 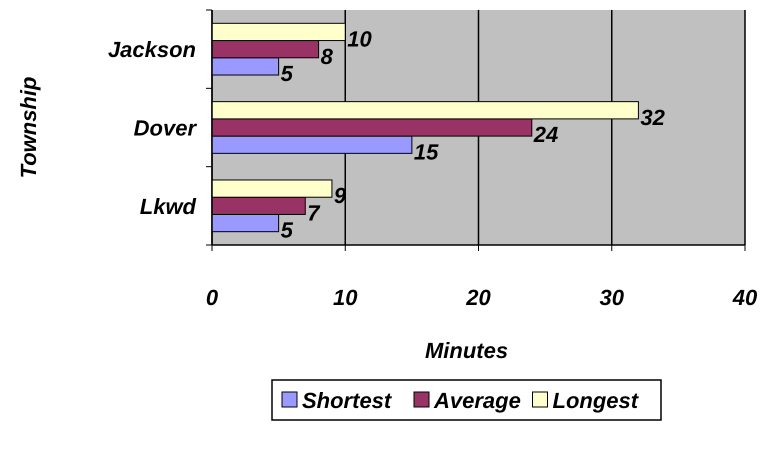 I want to click on legend-label: Average, so click(x=477, y=400).